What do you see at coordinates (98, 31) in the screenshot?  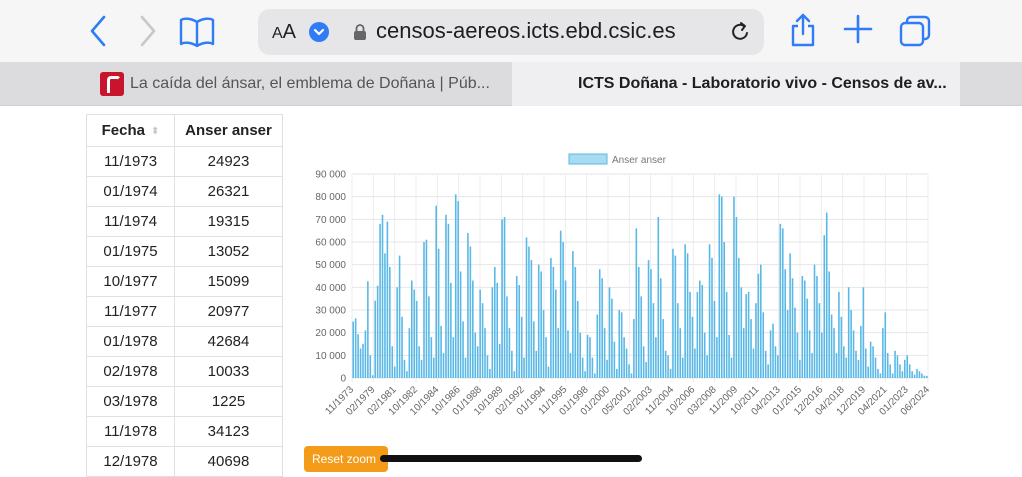 I see `back-icon` at bounding box center [98, 31].